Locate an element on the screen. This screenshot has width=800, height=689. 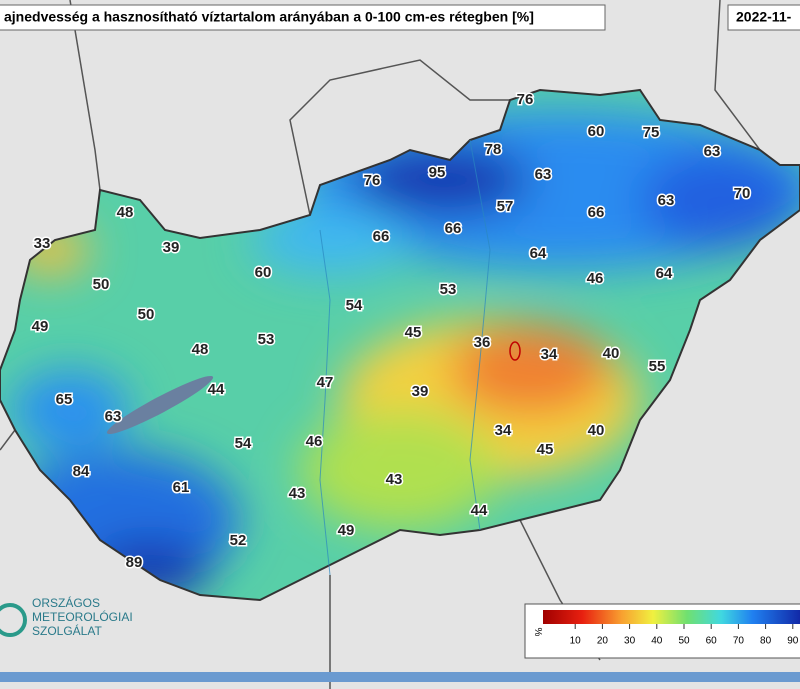
station-value: 70 is located at coordinates (742, 193).